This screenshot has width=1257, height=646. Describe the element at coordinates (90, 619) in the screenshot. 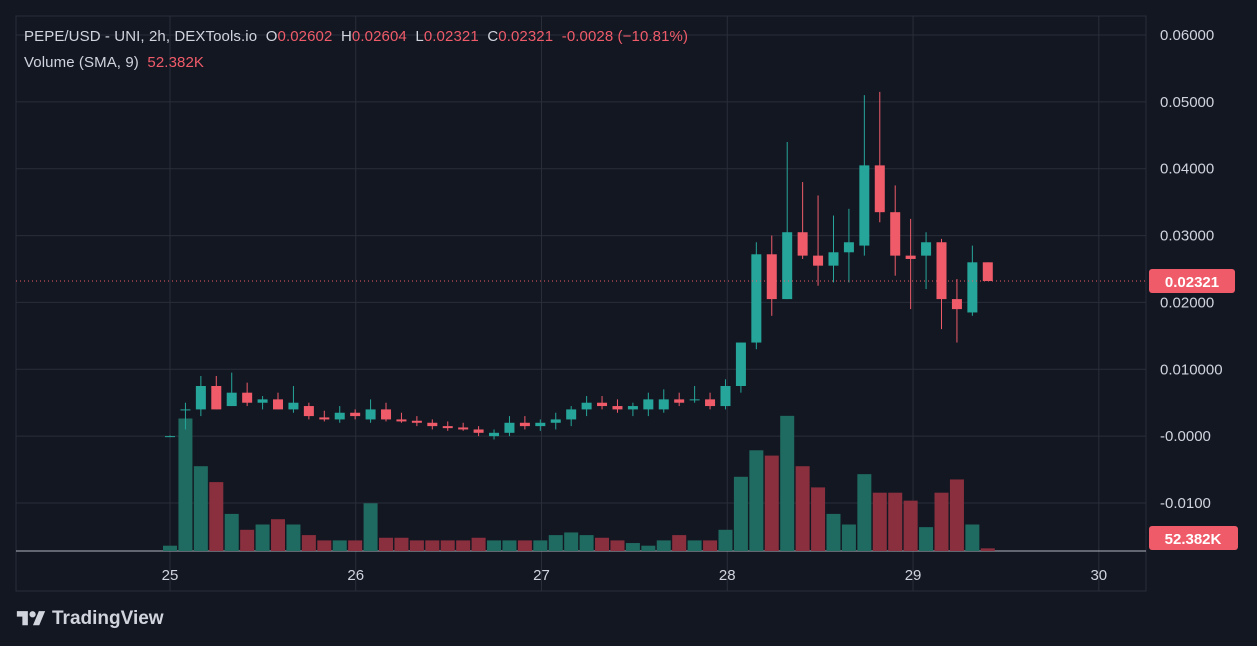

I see `tradingview-logo: TradingView` at that location.